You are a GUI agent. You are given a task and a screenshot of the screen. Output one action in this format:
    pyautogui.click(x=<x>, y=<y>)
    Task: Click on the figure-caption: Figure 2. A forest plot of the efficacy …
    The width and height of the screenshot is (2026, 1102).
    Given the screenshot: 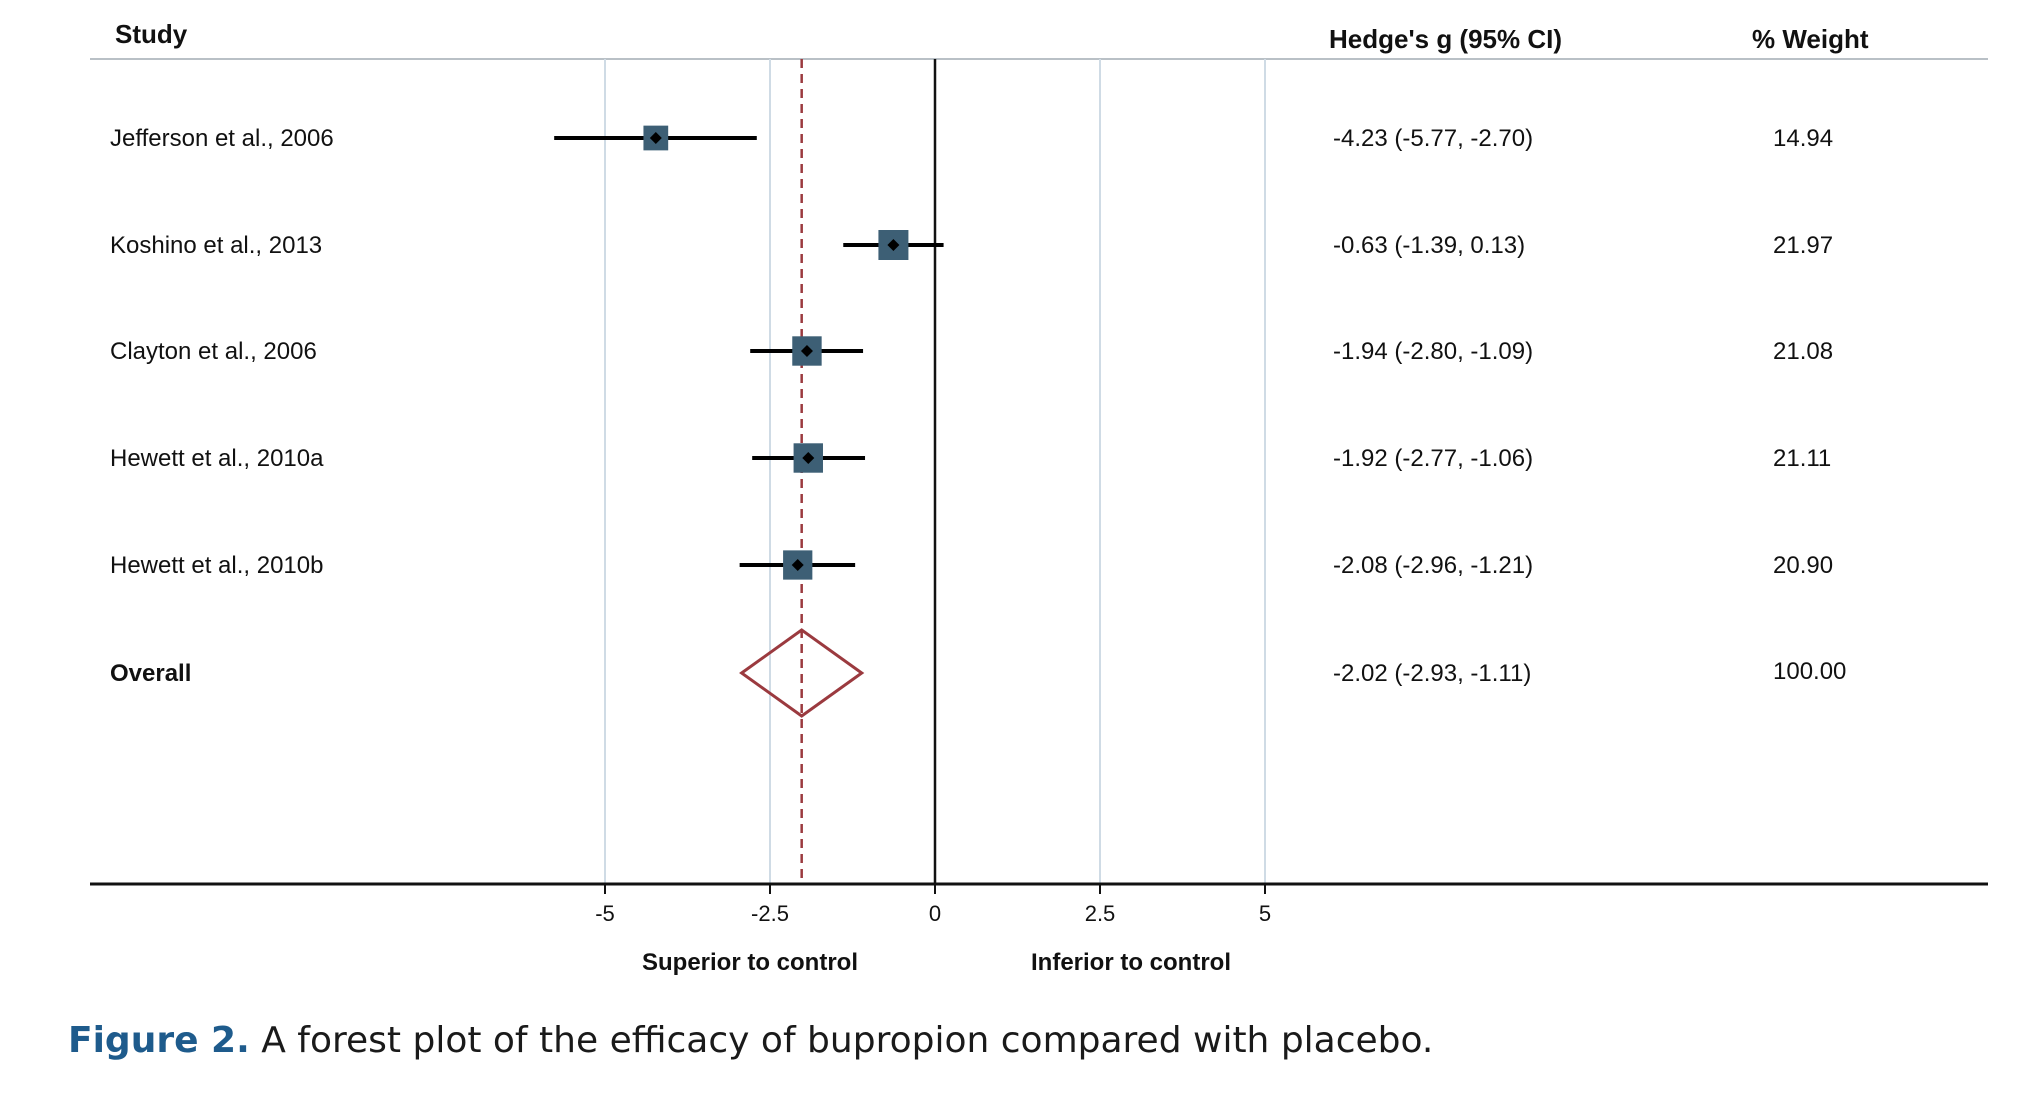 What is the action you would take?
    pyautogui.click(x=750, y=1040)
    